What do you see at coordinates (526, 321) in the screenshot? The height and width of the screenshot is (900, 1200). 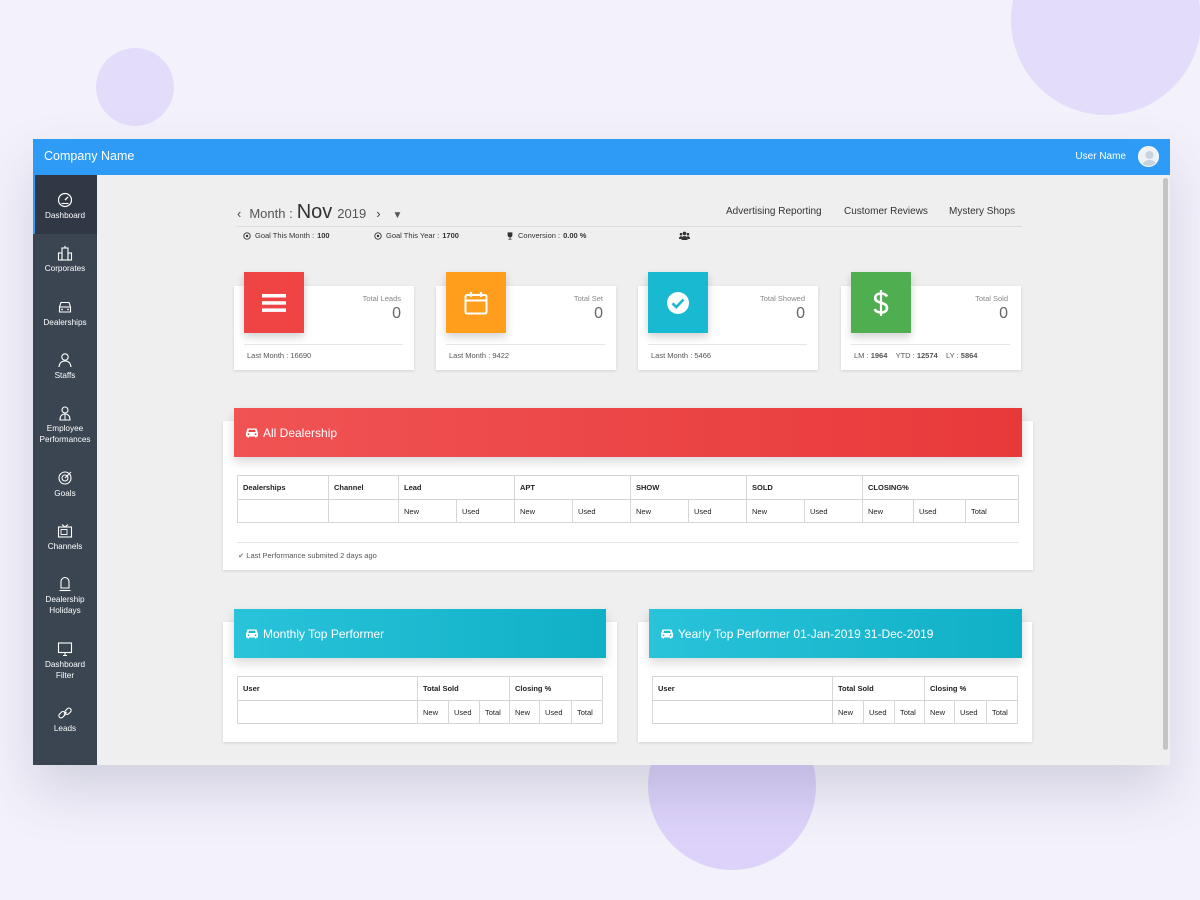 I see `stat-card-total-set: Total Set 0 Last Month : 9422` at bounding box center [526, 321].